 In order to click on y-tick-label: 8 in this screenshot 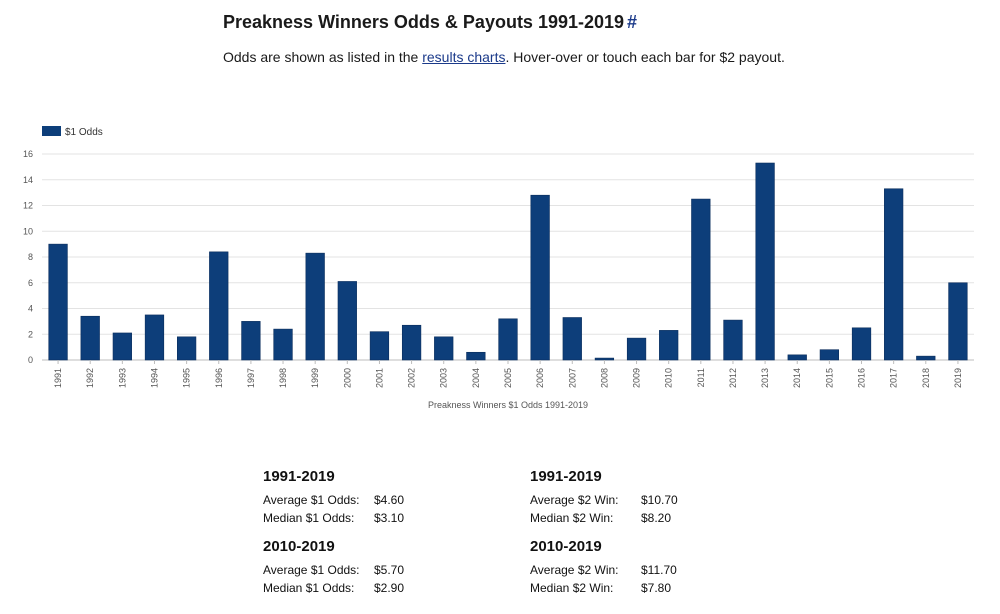, I will do `click(30, 257)`.